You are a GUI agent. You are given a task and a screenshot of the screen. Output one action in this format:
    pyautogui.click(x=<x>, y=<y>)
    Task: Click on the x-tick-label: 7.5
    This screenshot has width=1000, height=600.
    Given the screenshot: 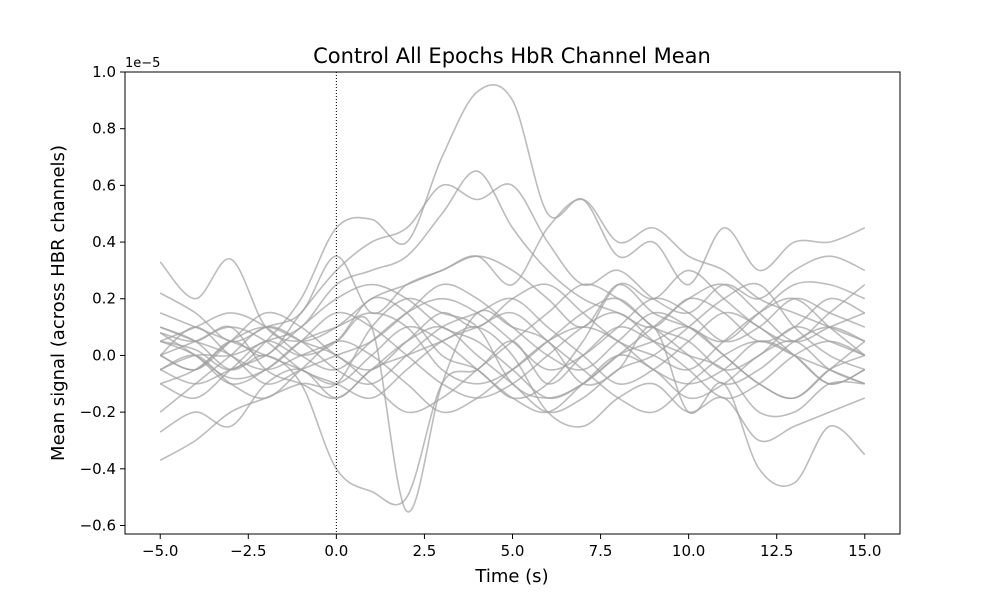 What is the action you would take?
    pyautogui.click(x=601, y=551)
    